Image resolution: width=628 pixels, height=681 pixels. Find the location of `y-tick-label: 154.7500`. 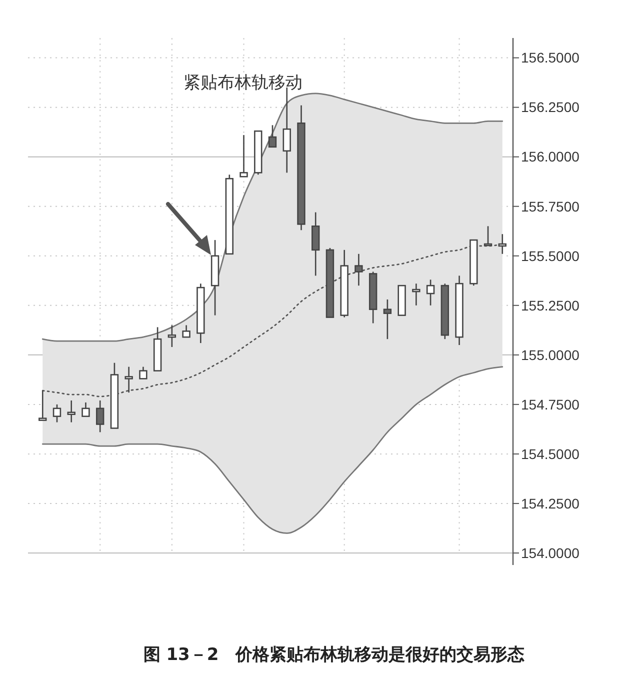

y-tick-label: 154.7500 is located at coordinates (550, 404).